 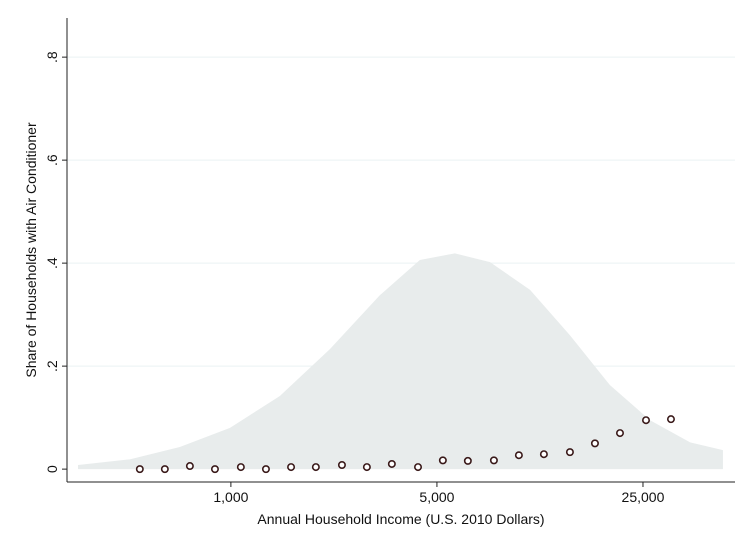 I want to click on x-tick-label: 5,000, so click(x=436, y=497).